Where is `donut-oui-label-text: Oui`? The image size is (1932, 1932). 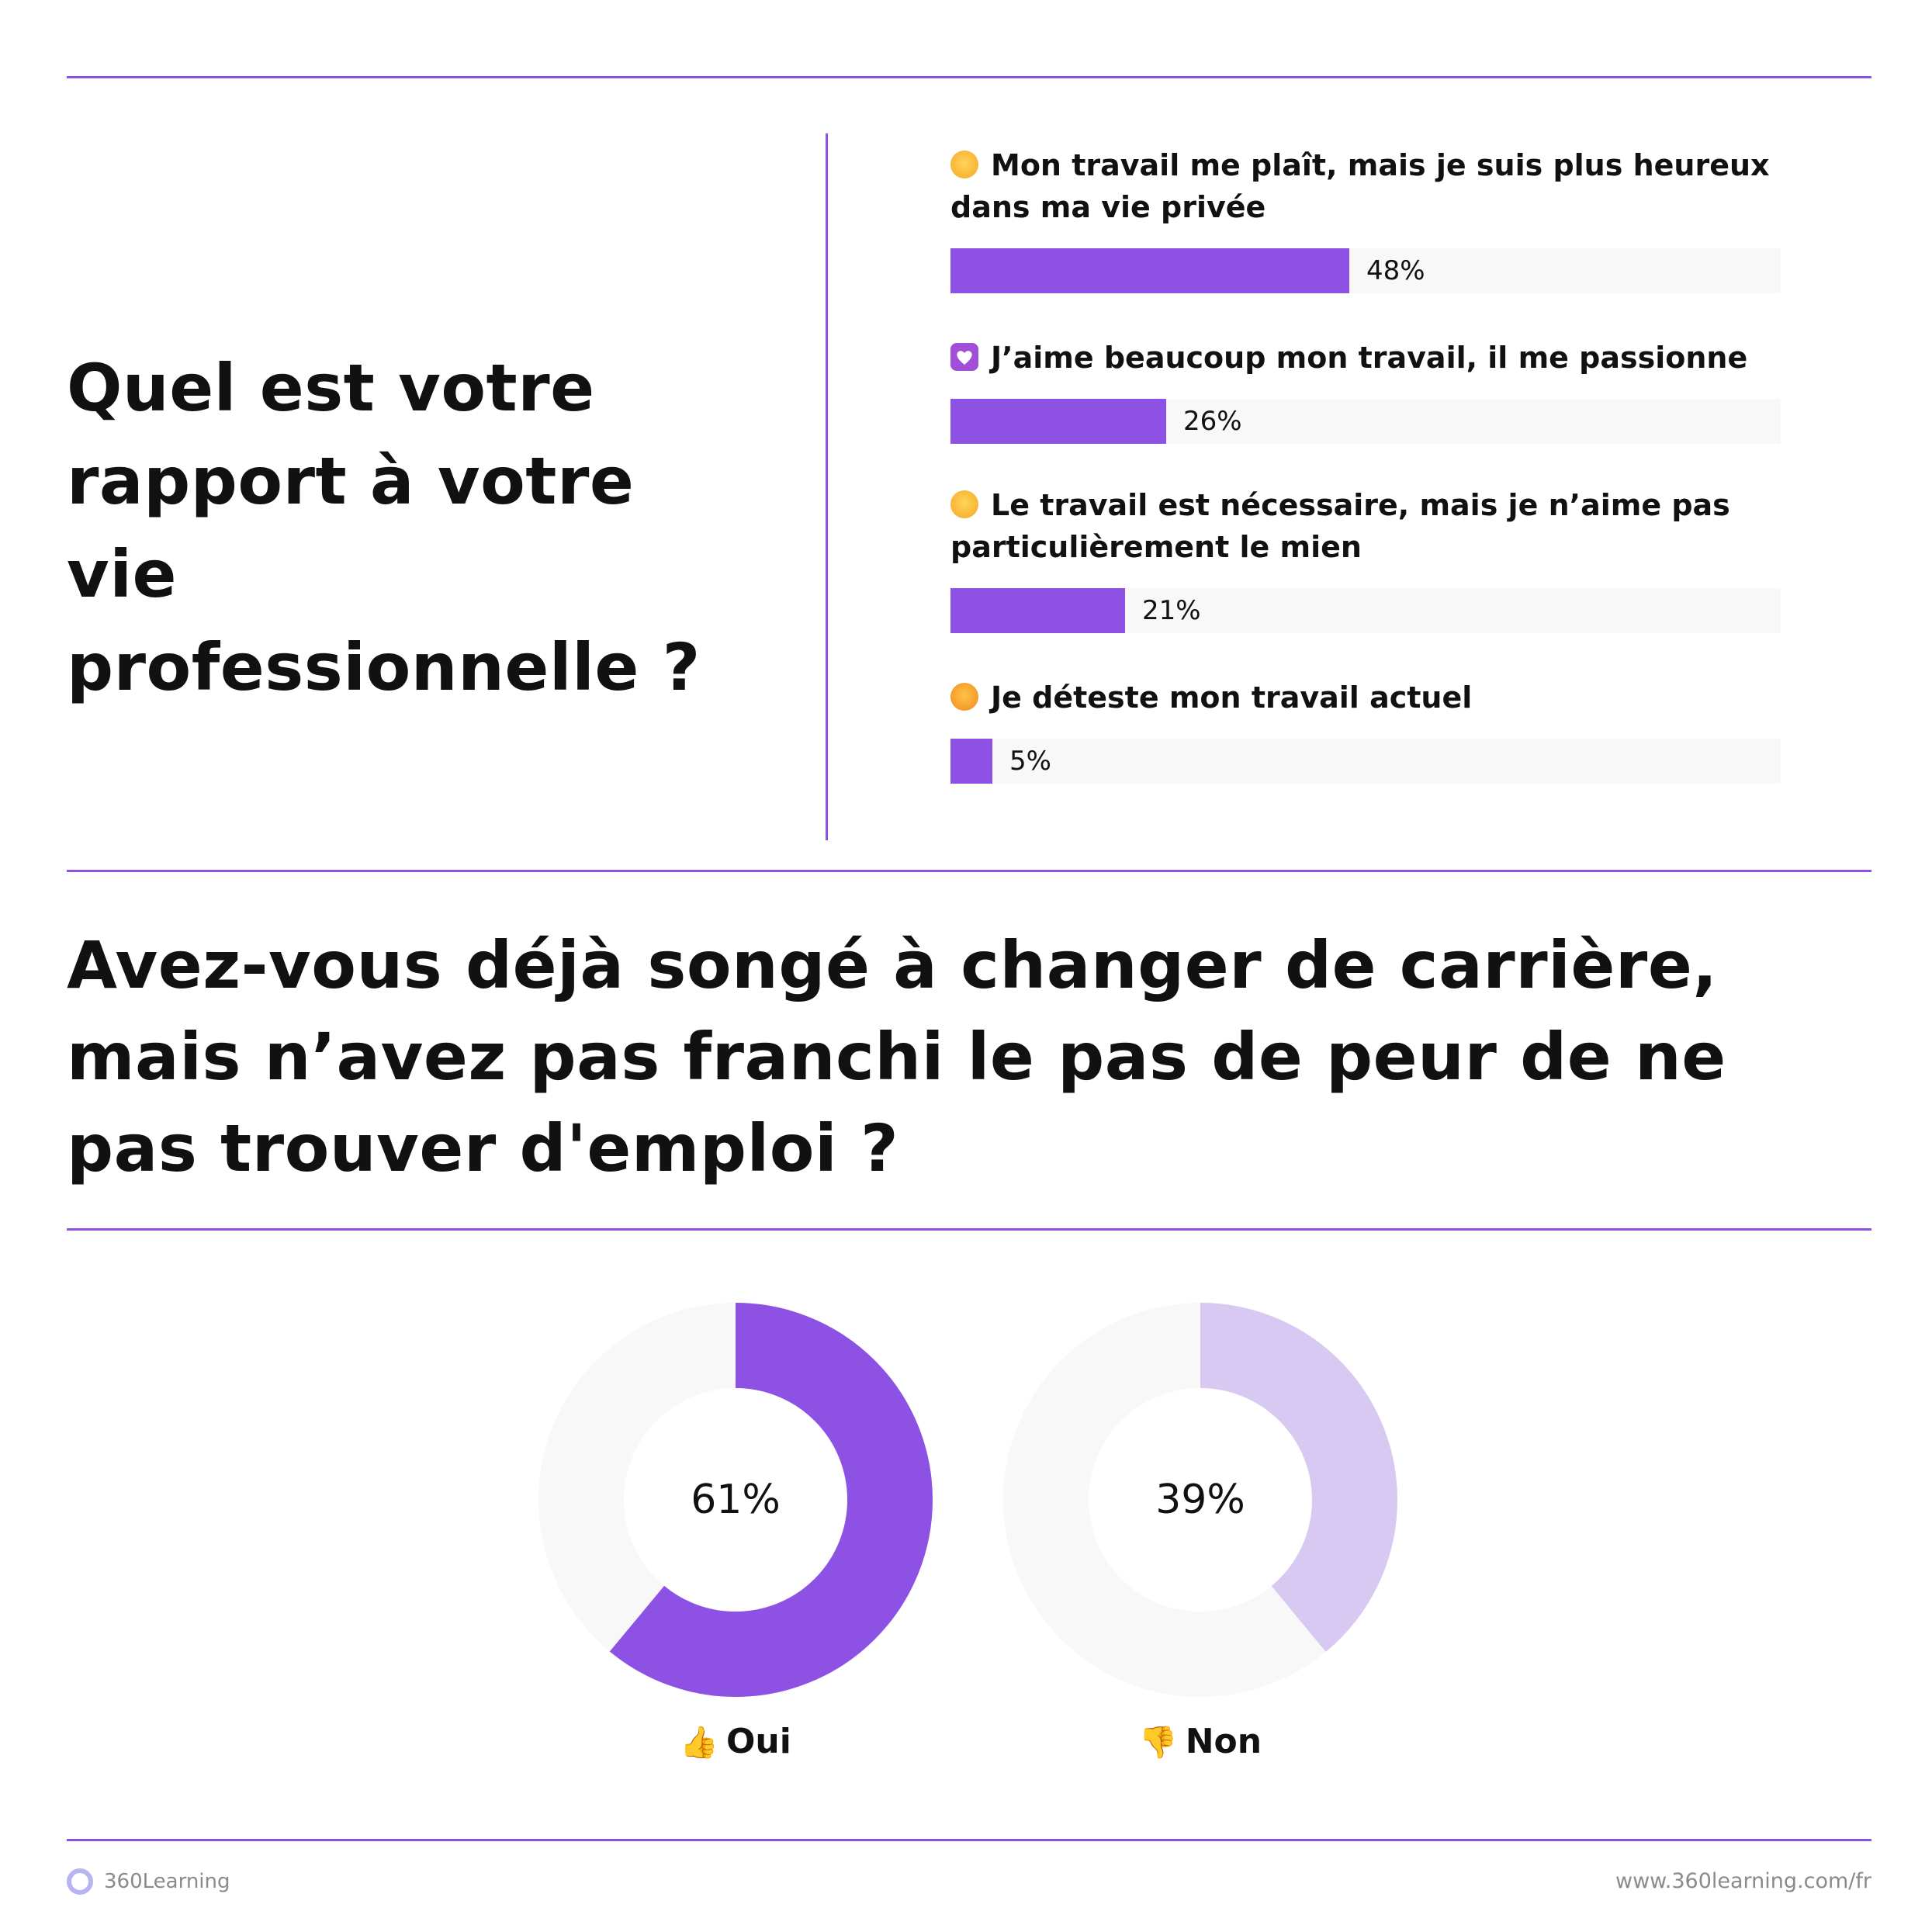
donut-oui-label-text: Oui is located at coordinates (758, 1741).